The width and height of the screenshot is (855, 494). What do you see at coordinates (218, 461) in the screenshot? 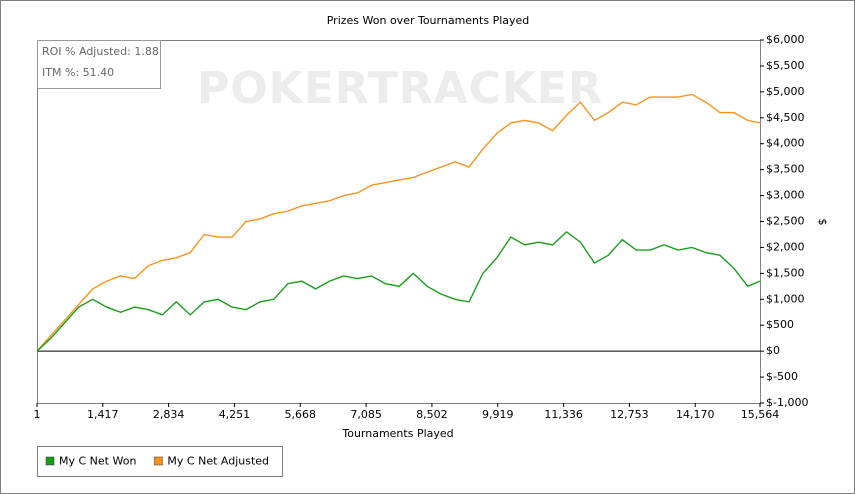
I see `legend-label: My C Net Adjusted` at bounding box center [218, 461].